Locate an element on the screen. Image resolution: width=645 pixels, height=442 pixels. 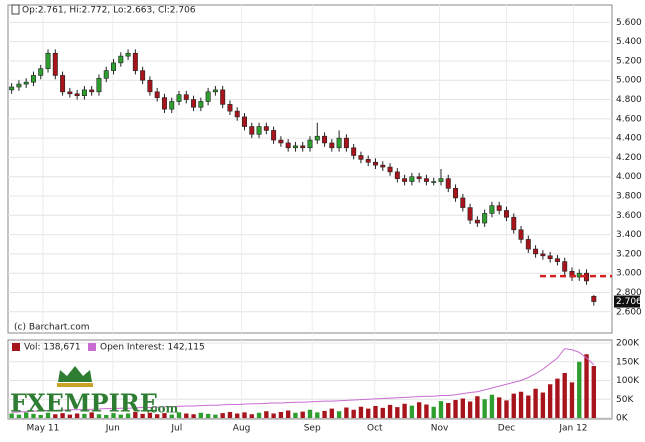
x-tick-label: Jul is located at coordinates (176, 429).